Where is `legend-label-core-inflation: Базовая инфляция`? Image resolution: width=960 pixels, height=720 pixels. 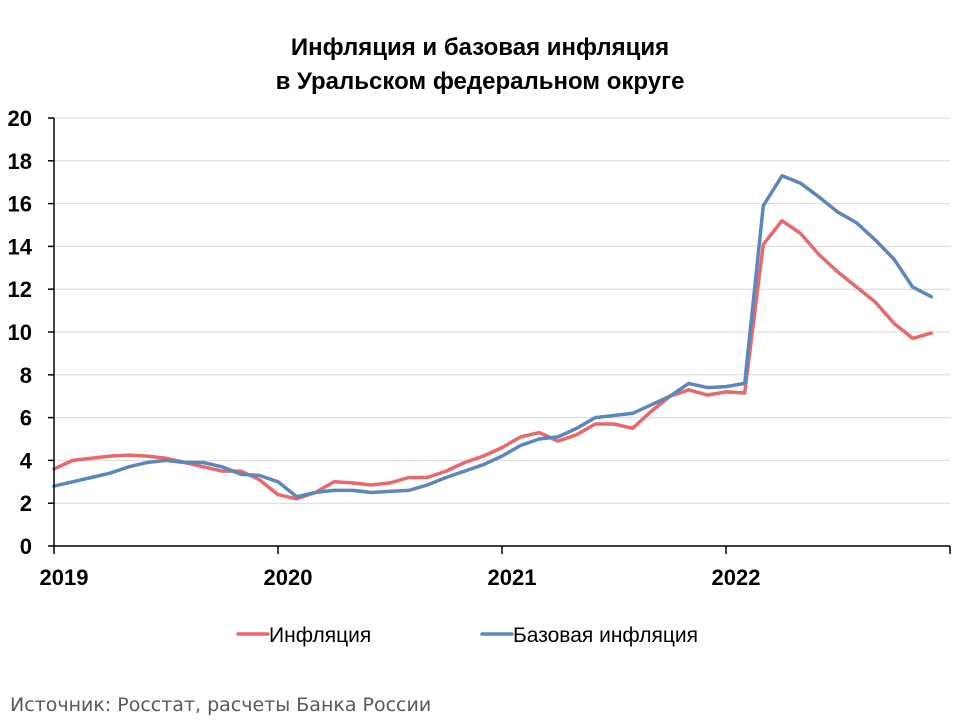
legend-label-core-inflation: Базовая инфляция is located at coordinates (605, 635).